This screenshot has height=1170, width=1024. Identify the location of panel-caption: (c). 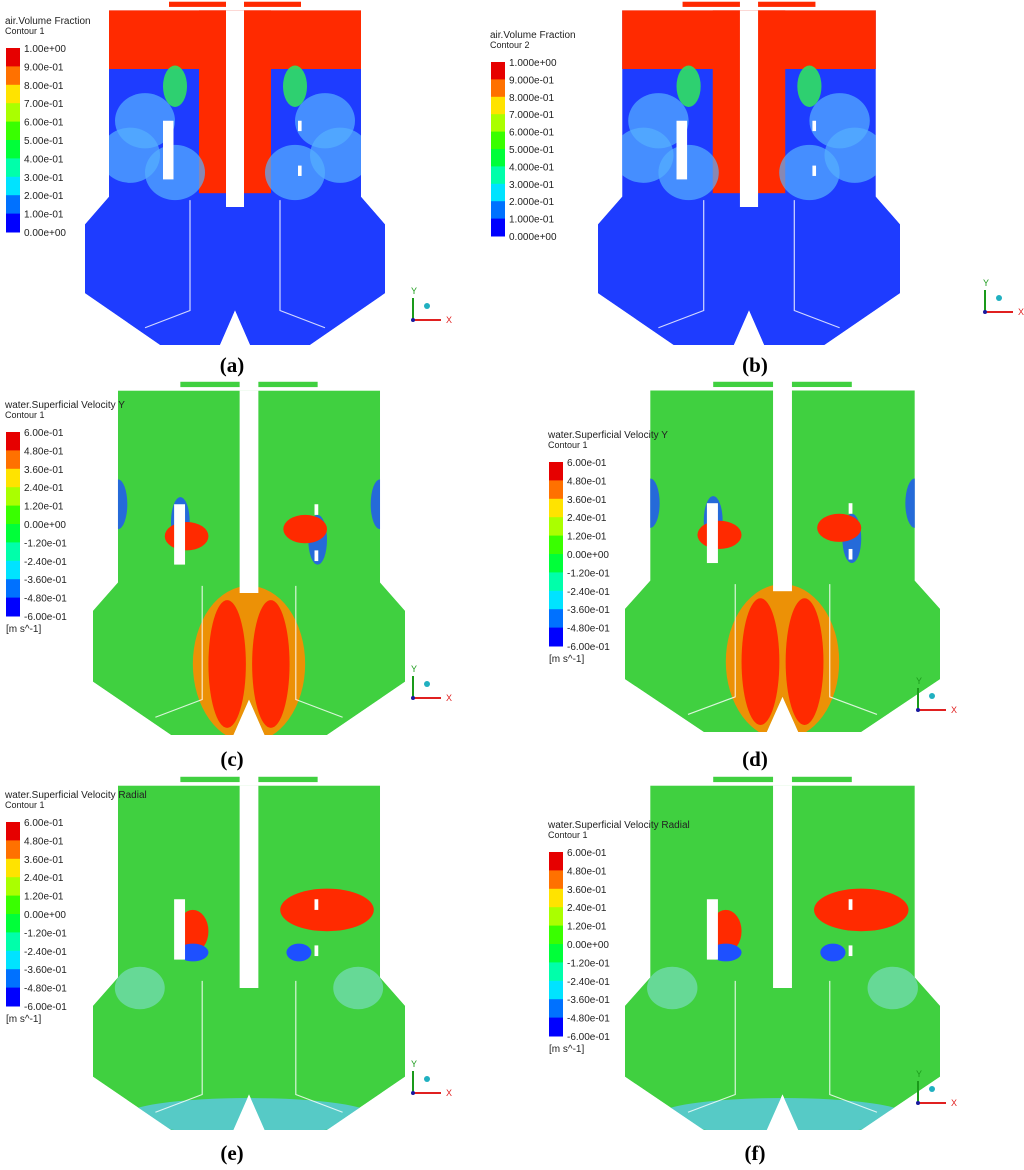
(231, 759).